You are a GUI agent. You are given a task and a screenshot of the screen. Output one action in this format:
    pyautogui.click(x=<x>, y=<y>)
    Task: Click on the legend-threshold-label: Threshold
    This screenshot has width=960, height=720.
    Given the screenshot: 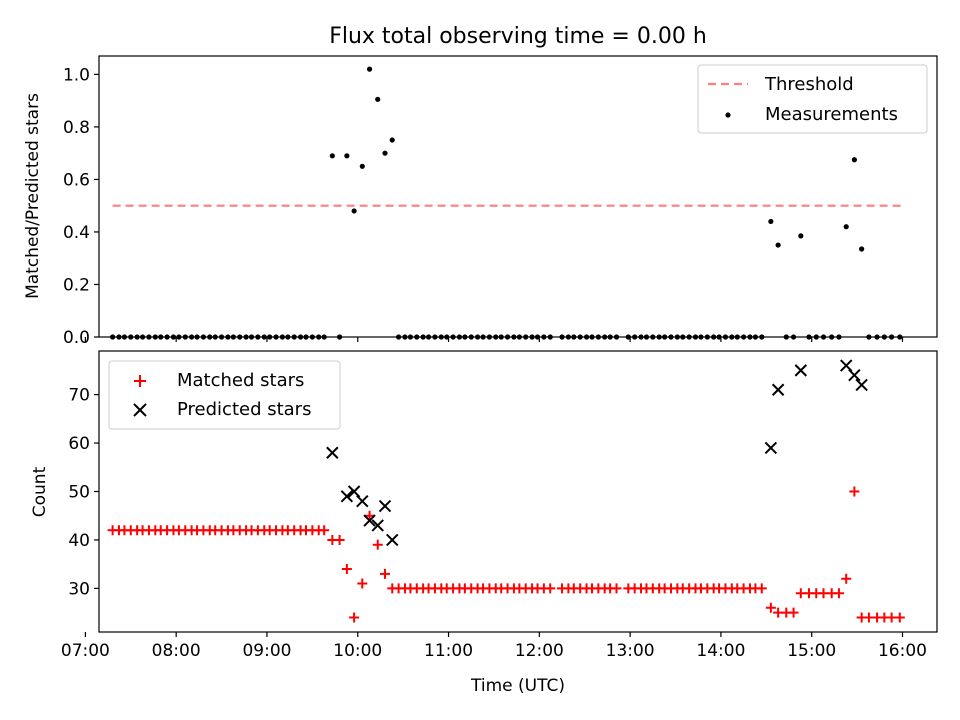 What is the action you would take?
    pyautogui.click(x=809, y=84)
    